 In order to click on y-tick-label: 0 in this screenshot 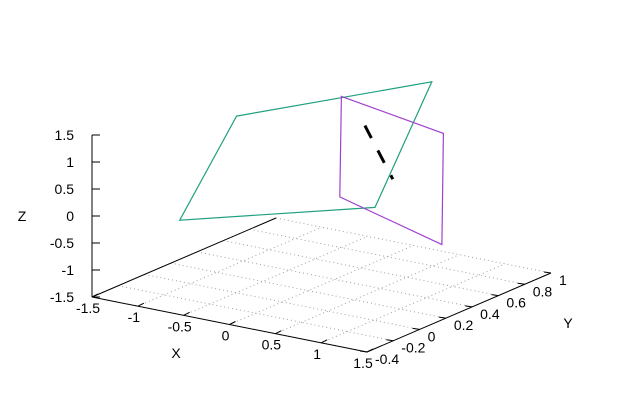, I will do `click(432, 336)`.